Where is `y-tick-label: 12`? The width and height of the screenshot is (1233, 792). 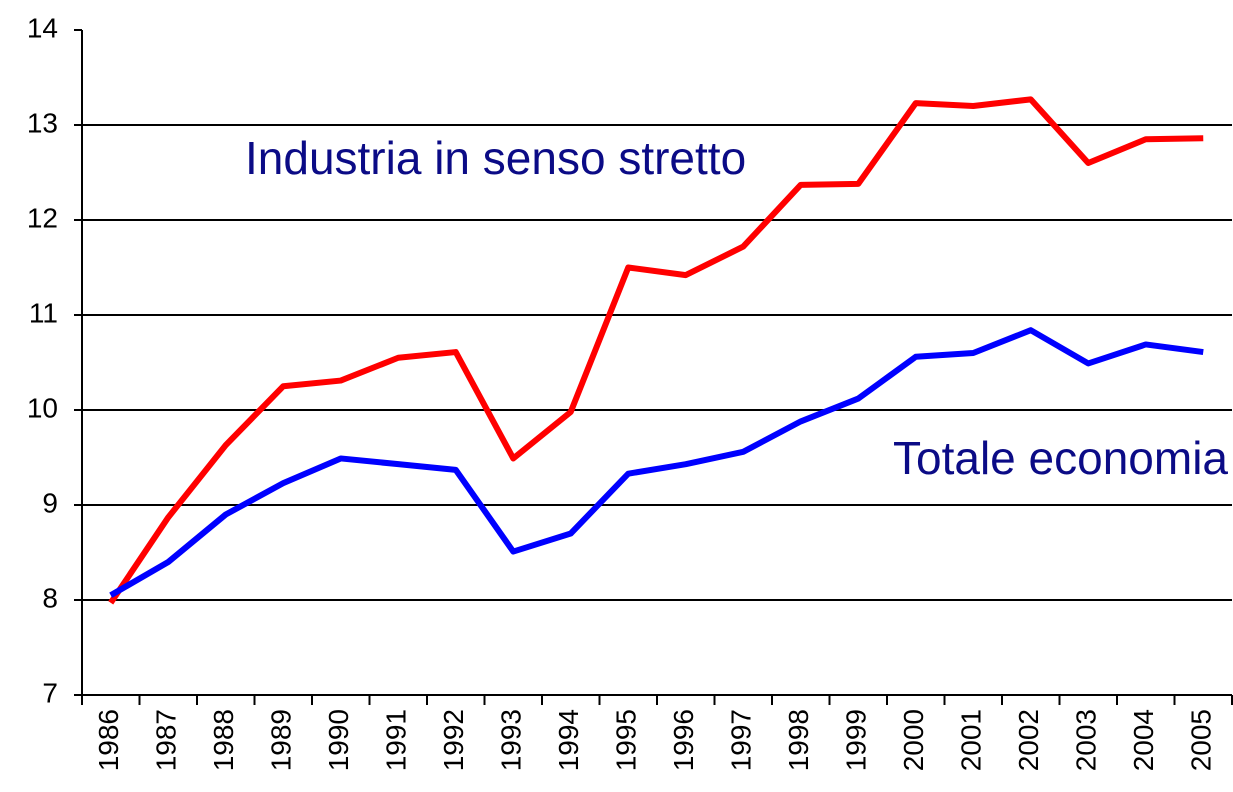 y-tick-label: 12 is located at coordinates (42, 217).